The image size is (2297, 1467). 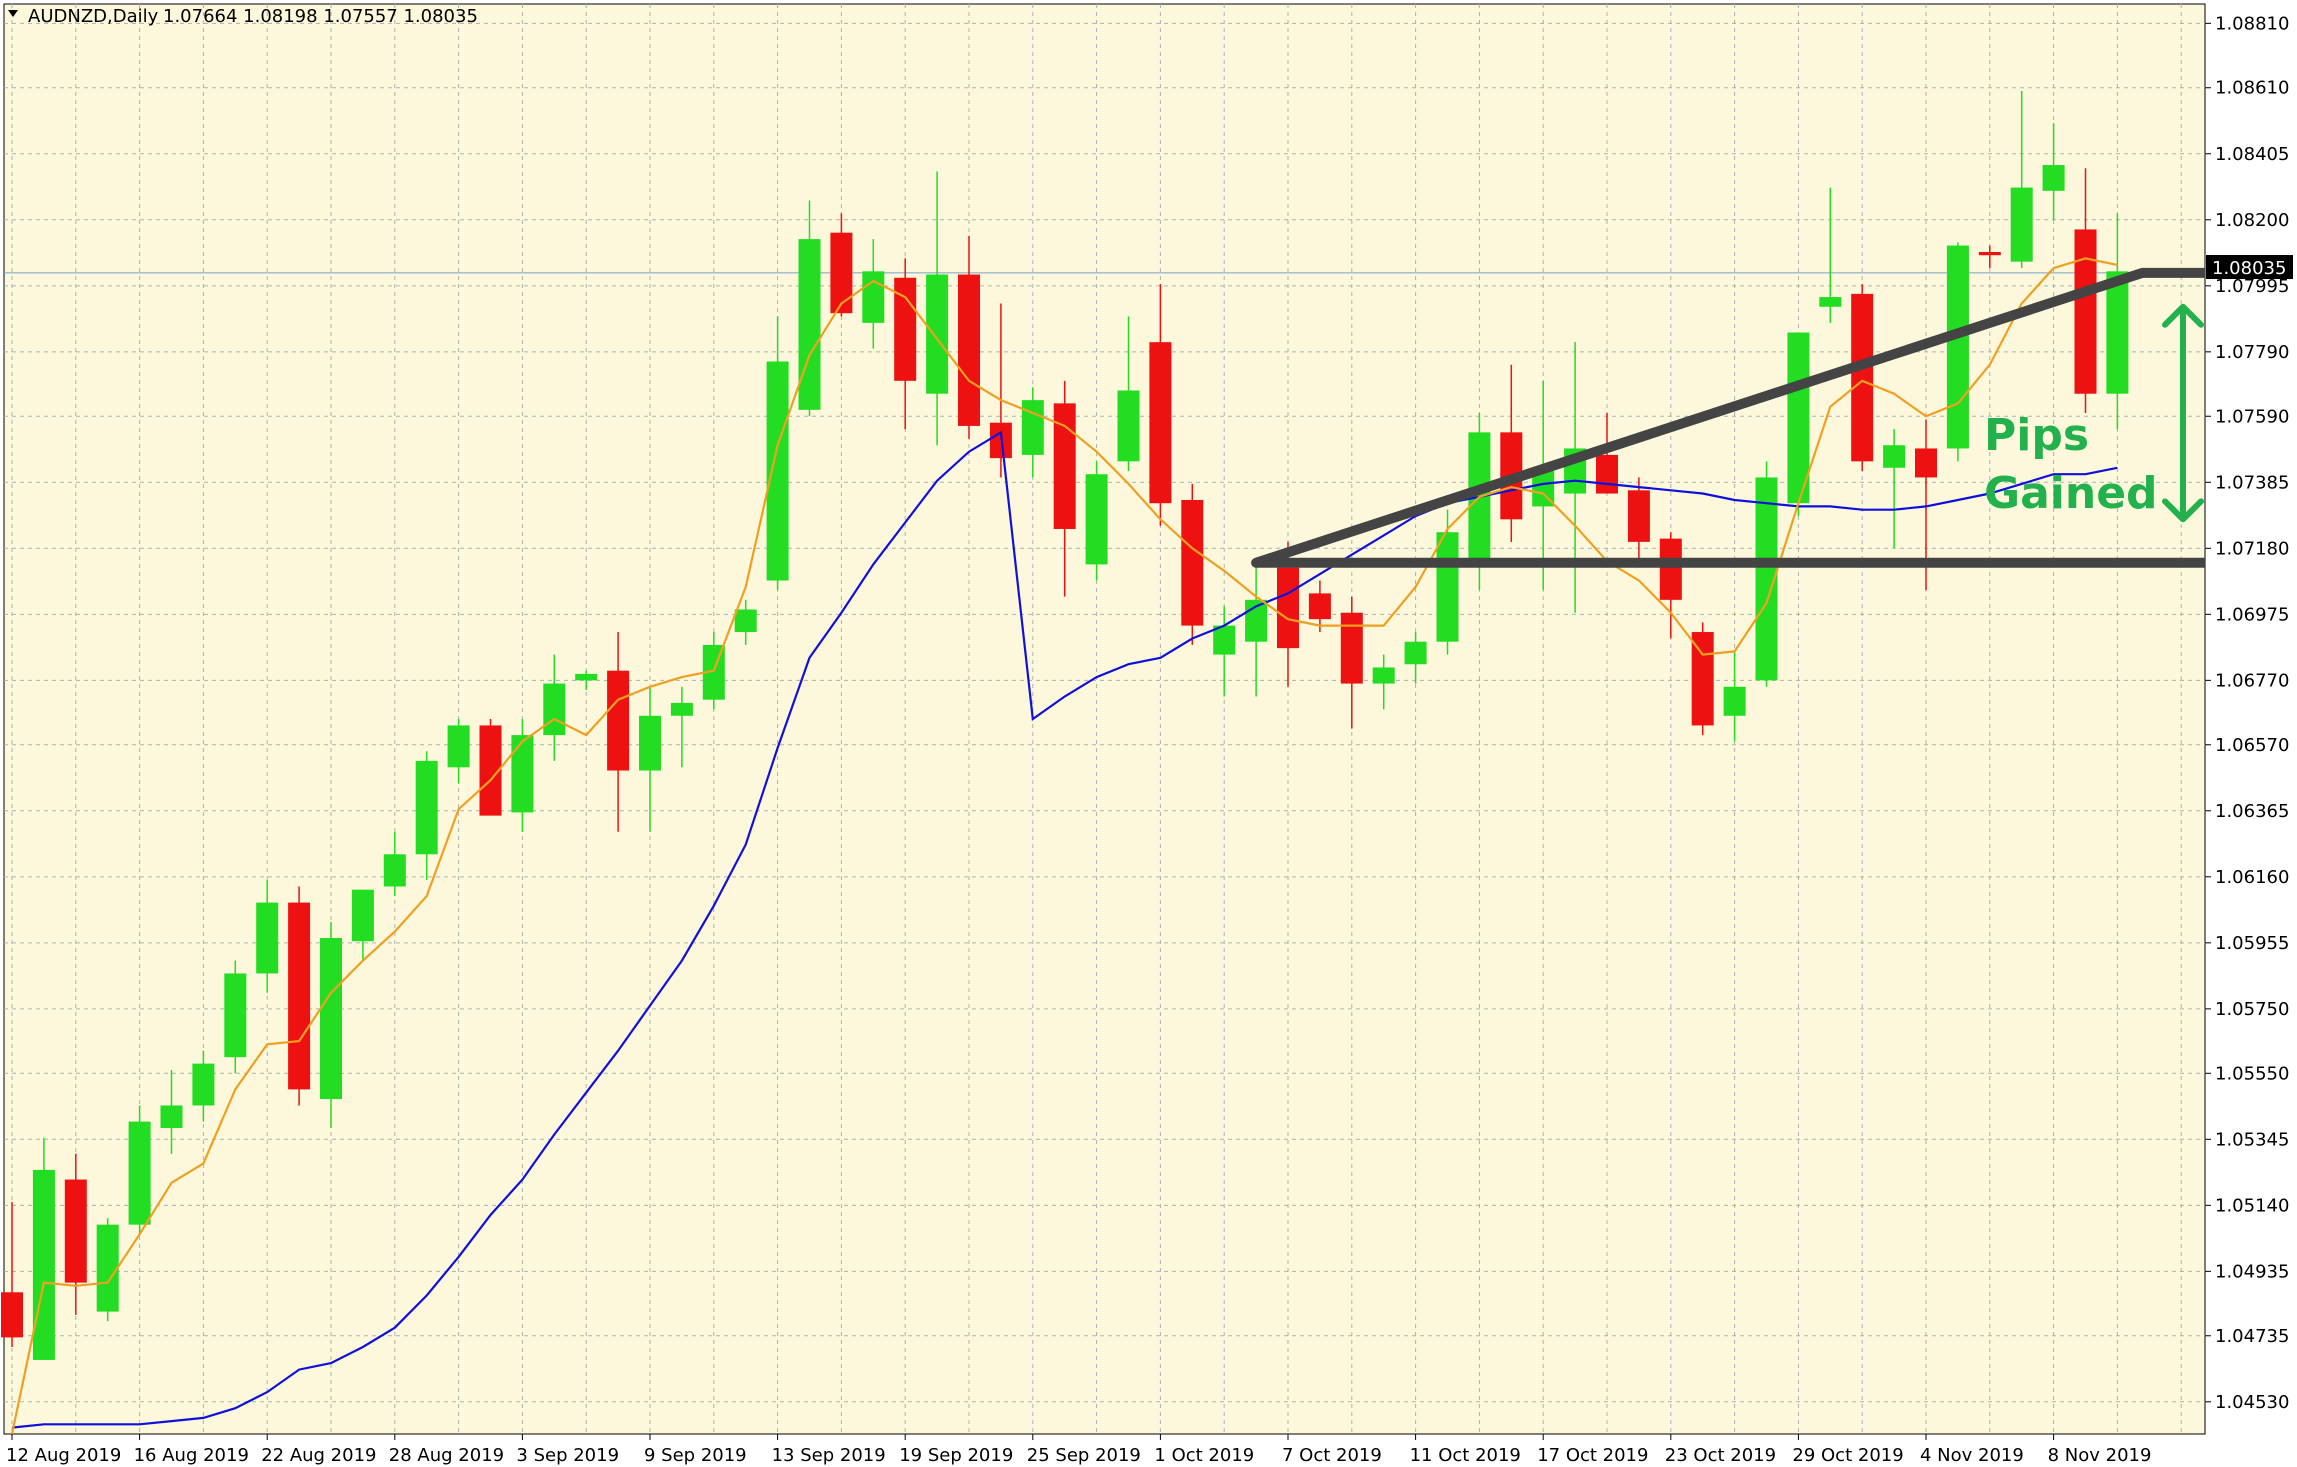 I want to click on y-tick-label: 1.07180, so click(x=2252, y=548).